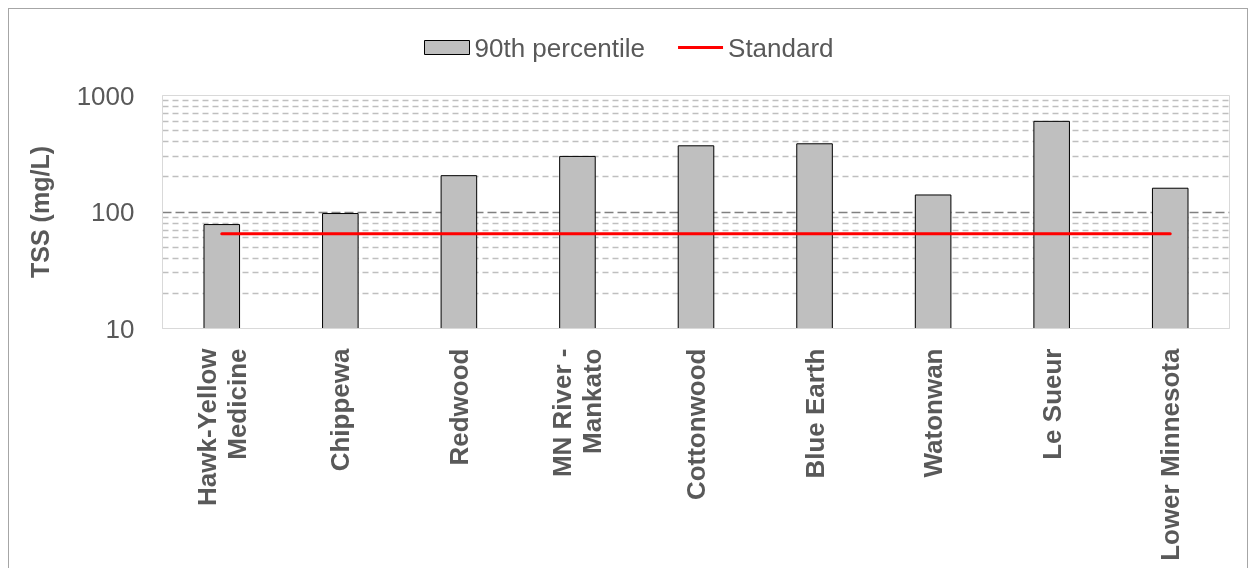 This screenshot has width=1255, height=578. I want to click on x-tick-label: MN River - Mankato, so click(577, 413).